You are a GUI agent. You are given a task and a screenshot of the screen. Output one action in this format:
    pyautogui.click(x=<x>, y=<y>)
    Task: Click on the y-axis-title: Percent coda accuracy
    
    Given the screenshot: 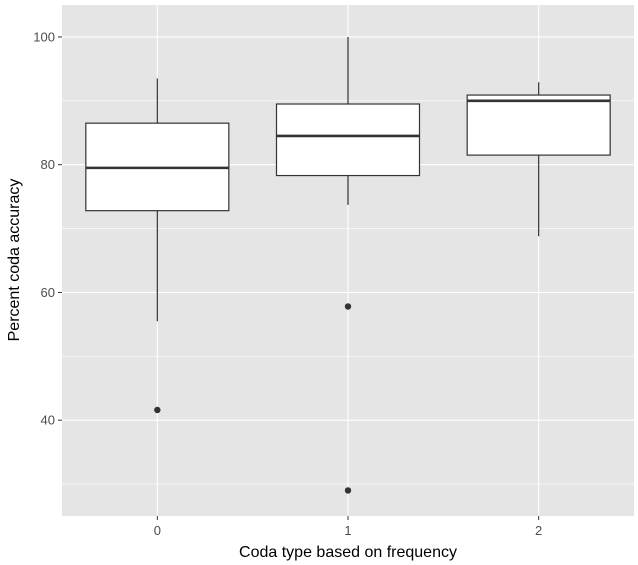 What is the action you would take?
    pyautogui.click(x=14, y=260)
    